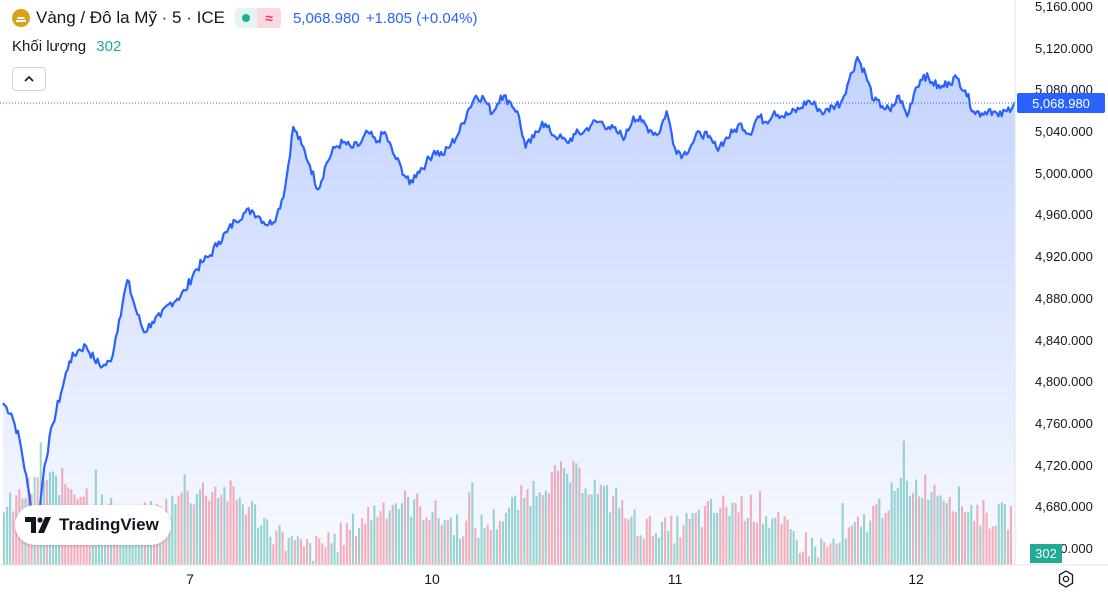 The height and width of the screenshot is (596, 1108). What do you see at coordinates (1046, 553) in the screenshot?
I see `volume-tag: 302` at bounding box center [1046, 553].